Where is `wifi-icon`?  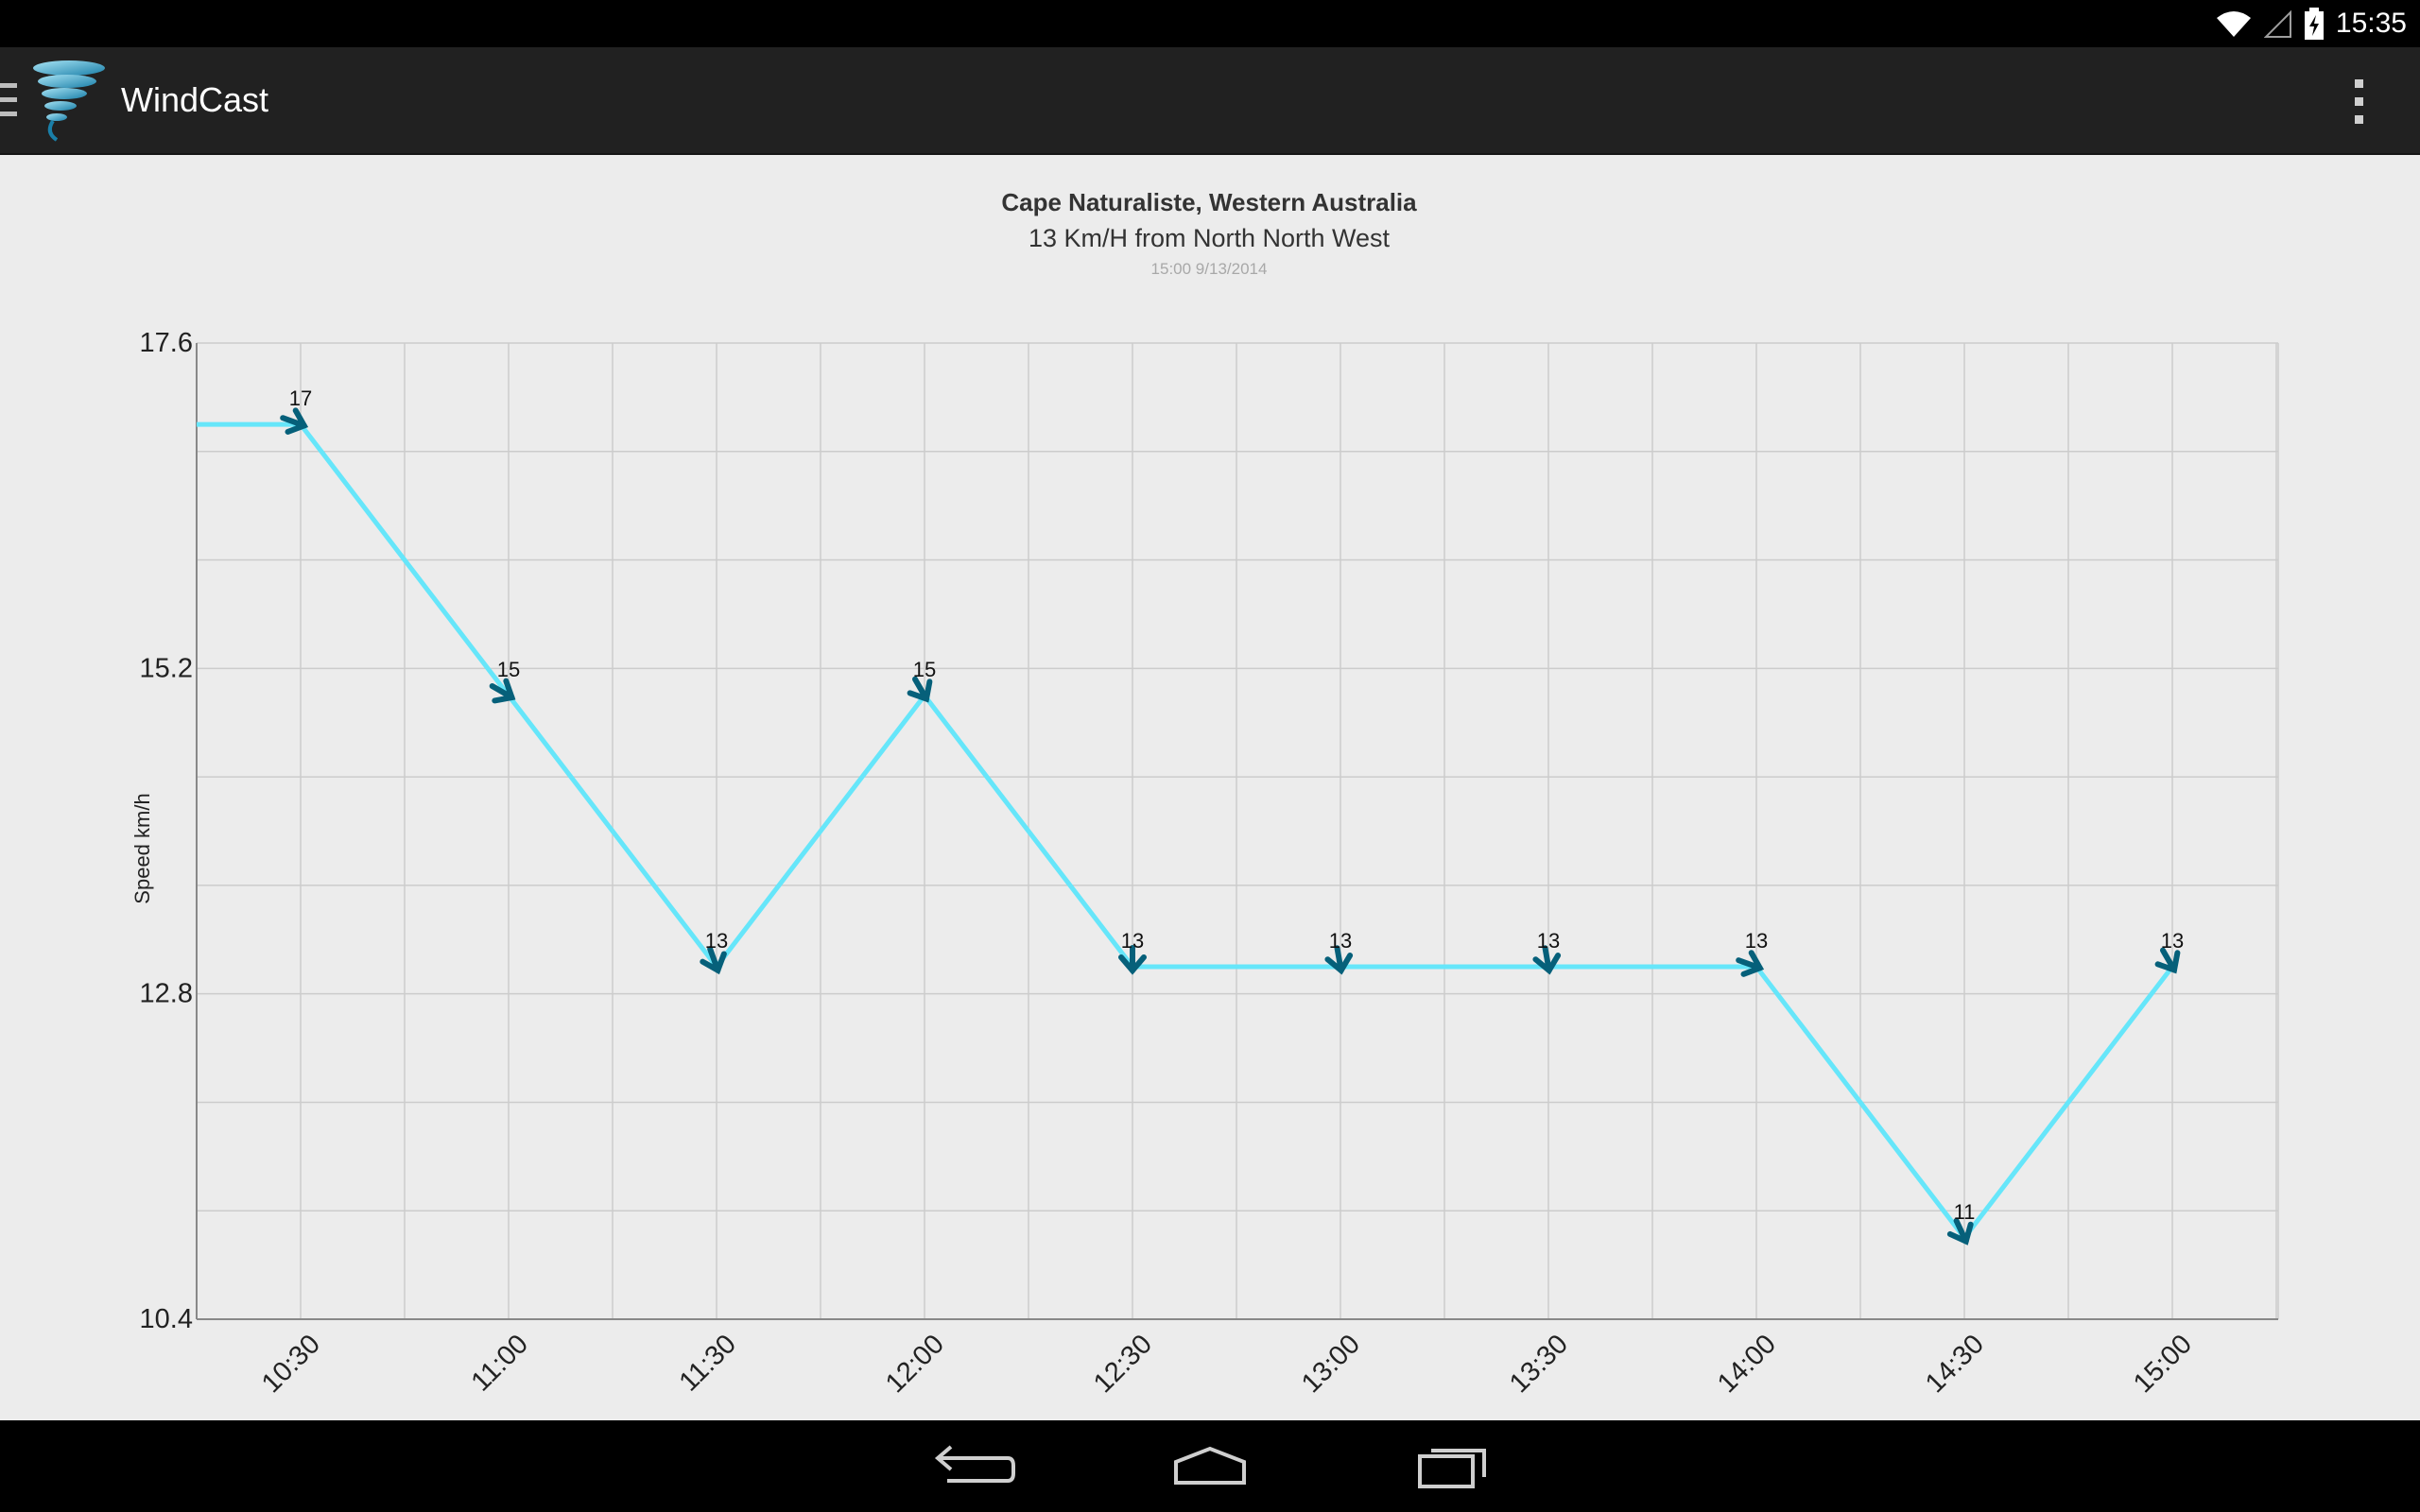 wifi-icon is located at coordinates (2233, 24).